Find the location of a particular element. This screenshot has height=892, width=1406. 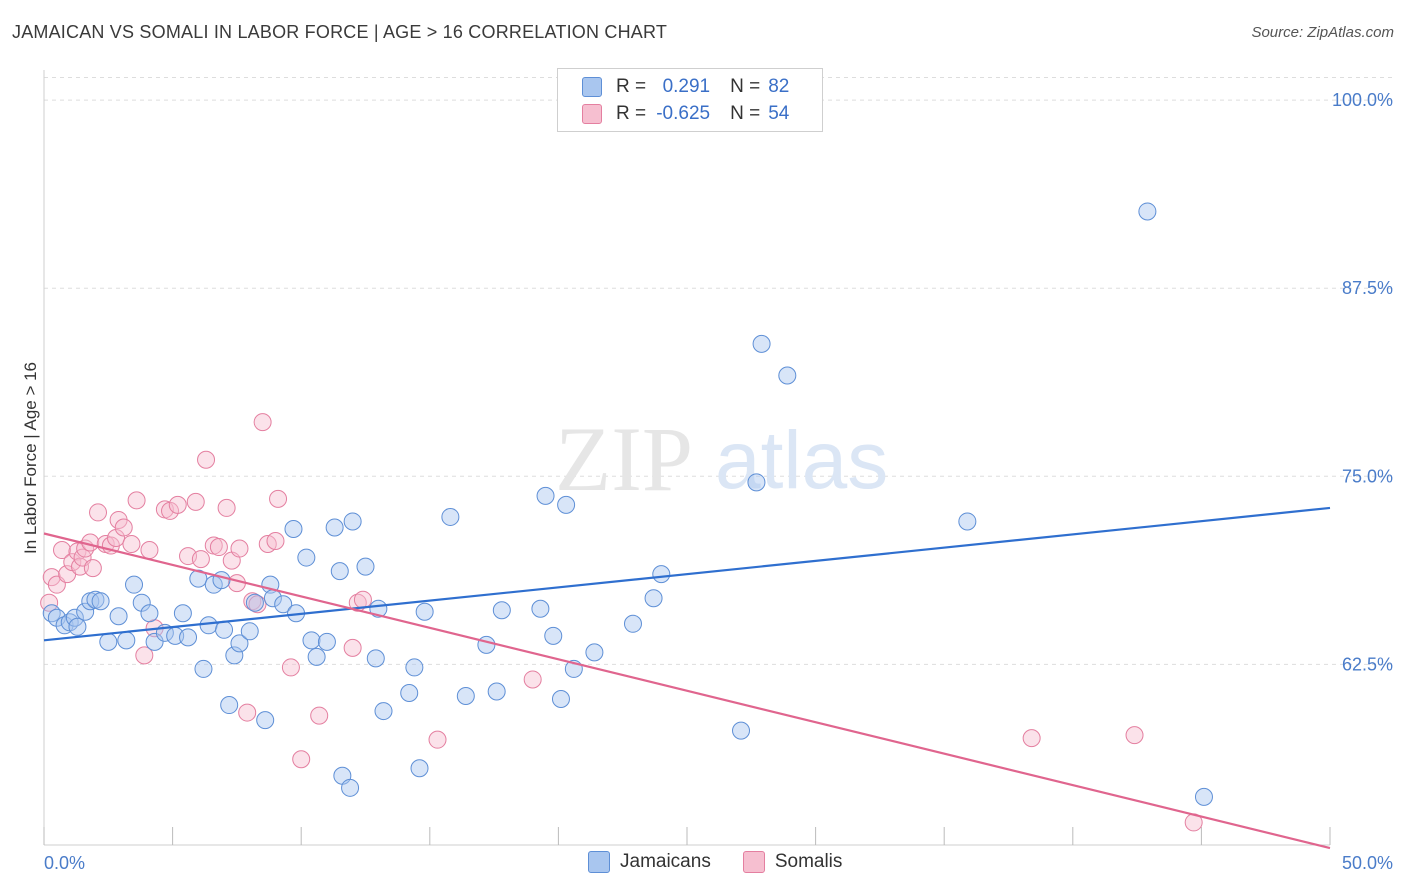

y-tick-label: 100.0% is located at coordinates (1362, 100).